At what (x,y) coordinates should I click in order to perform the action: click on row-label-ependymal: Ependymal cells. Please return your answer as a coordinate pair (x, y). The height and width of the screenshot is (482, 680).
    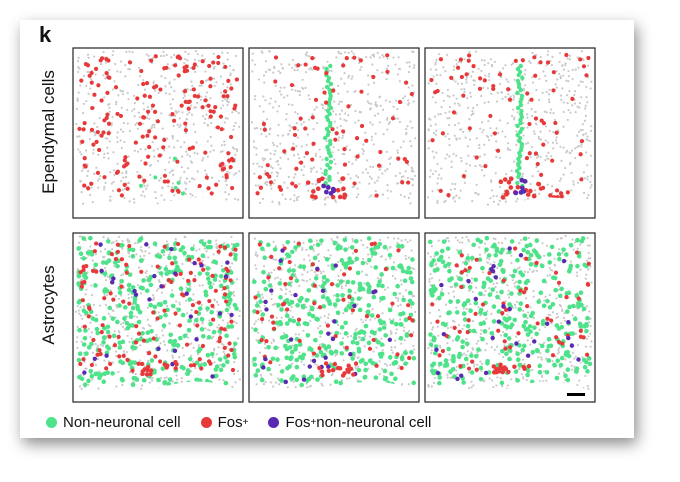
    Looking at the image, I should click on (48, 132).